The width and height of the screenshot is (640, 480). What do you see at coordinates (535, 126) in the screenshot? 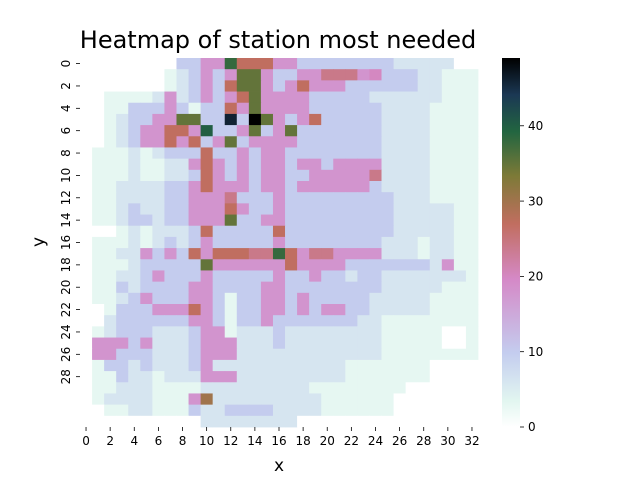
I see `colorbar-tick-label: 40` at bounding box center [535, 126].